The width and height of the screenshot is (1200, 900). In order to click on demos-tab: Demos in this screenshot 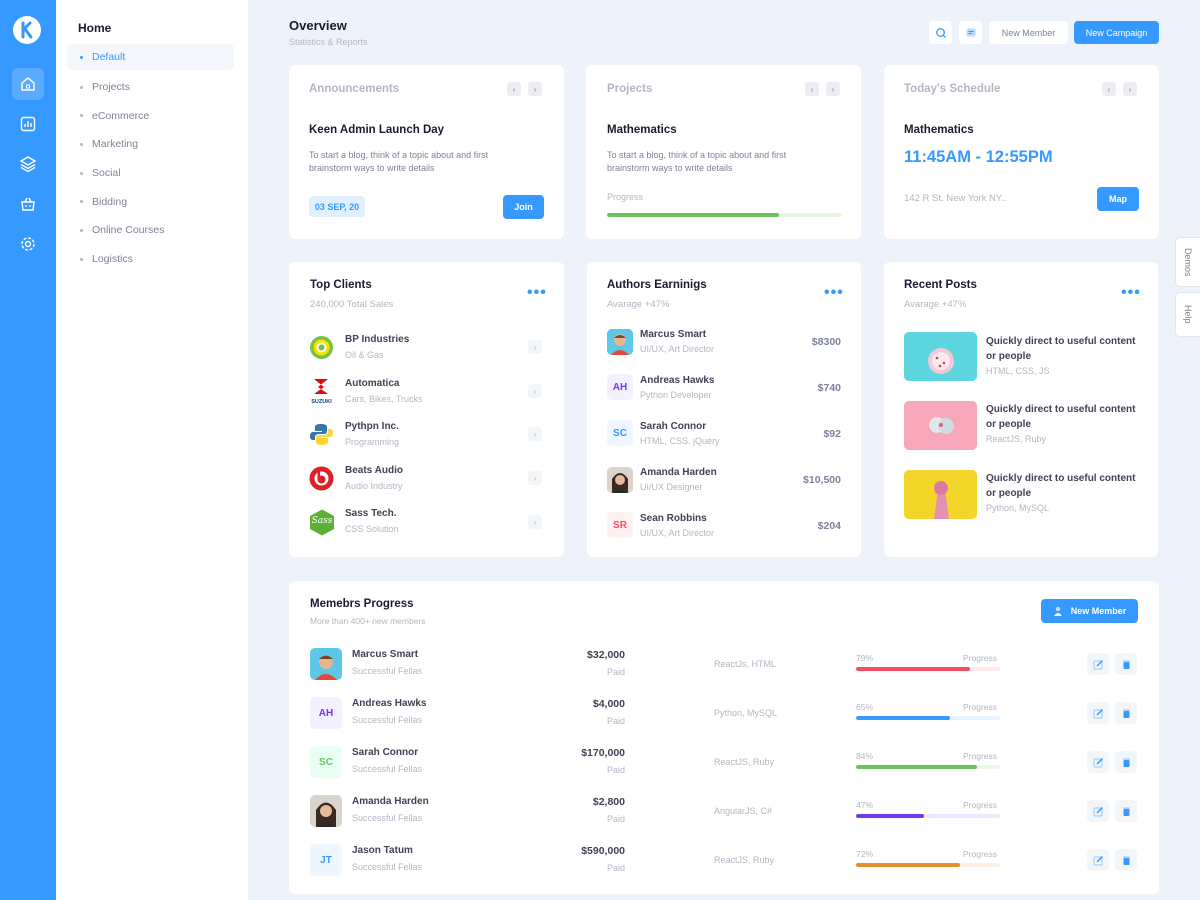, I will do `click(1187, 262)`.